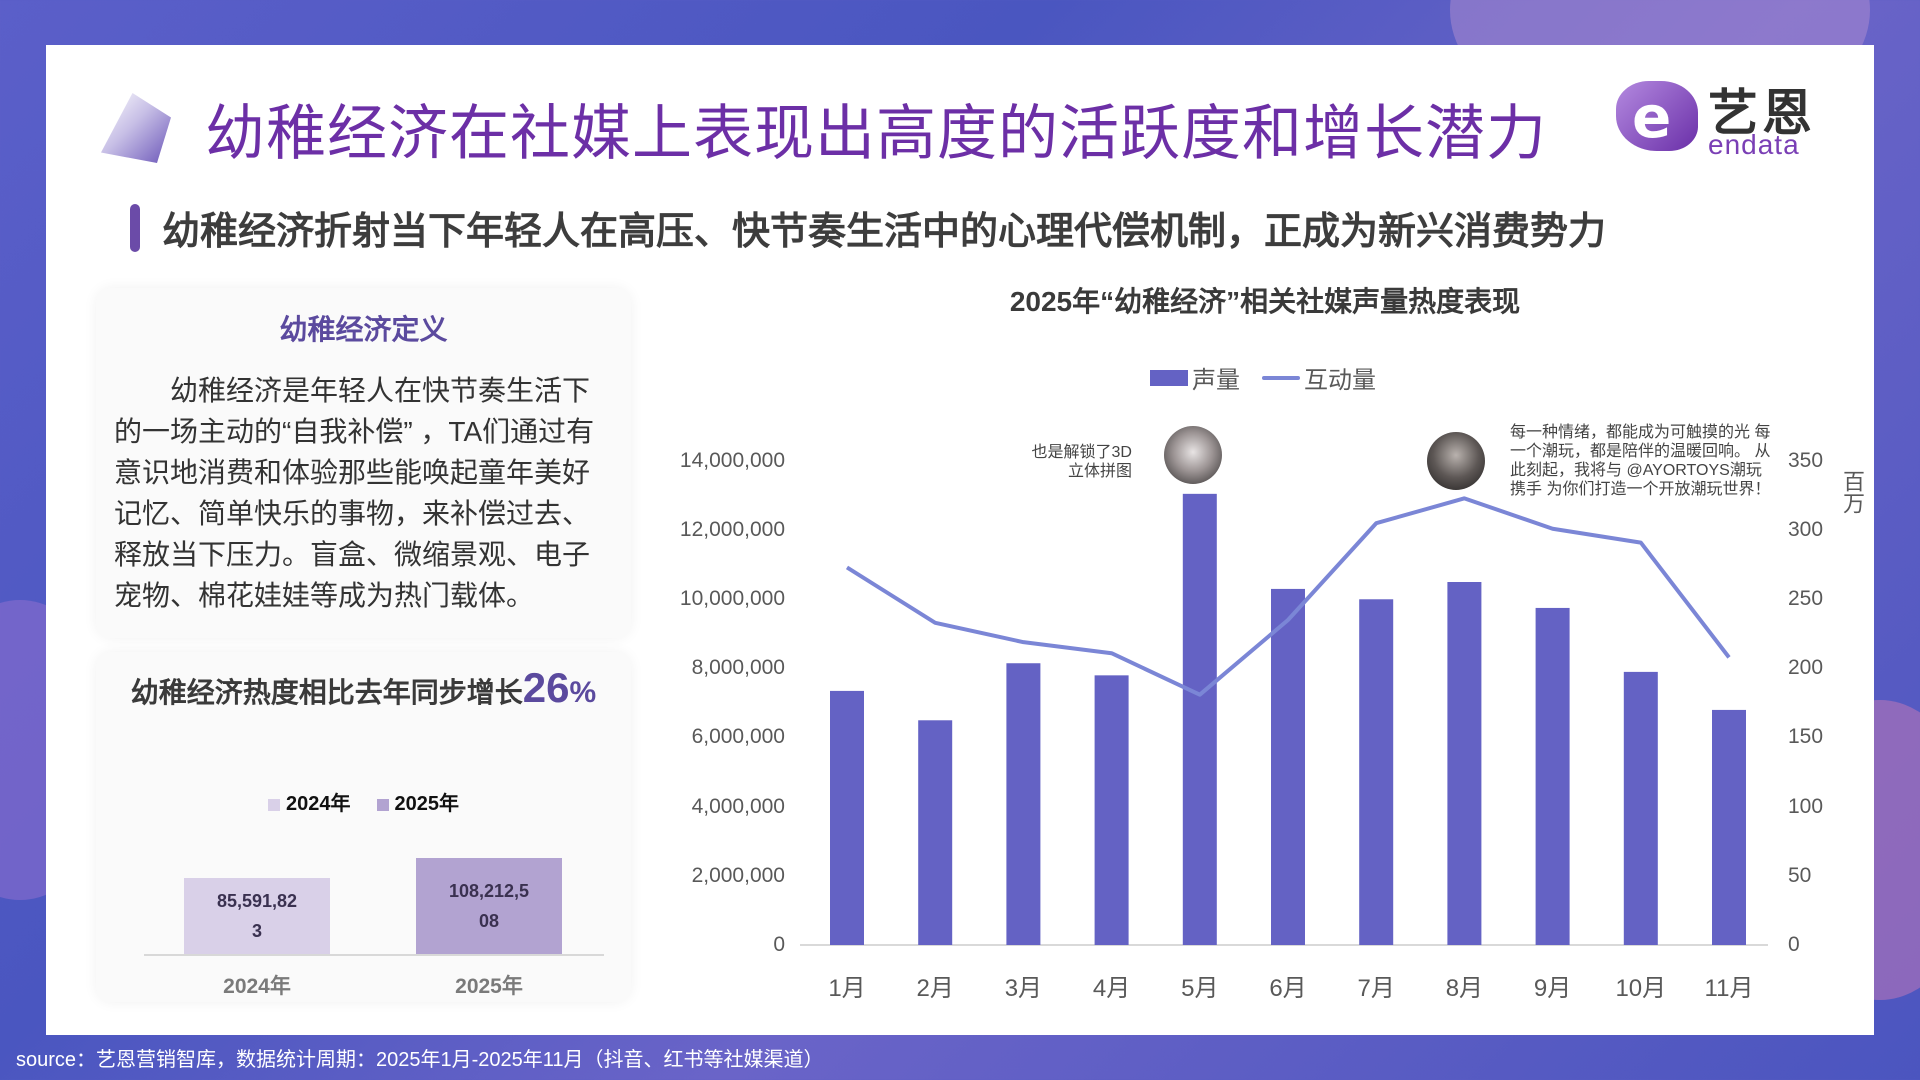  What do you see at coordinates (738, 875) in the screenshot?
I see `left-tick: 2,000,000` at bounding box center [738, 875].